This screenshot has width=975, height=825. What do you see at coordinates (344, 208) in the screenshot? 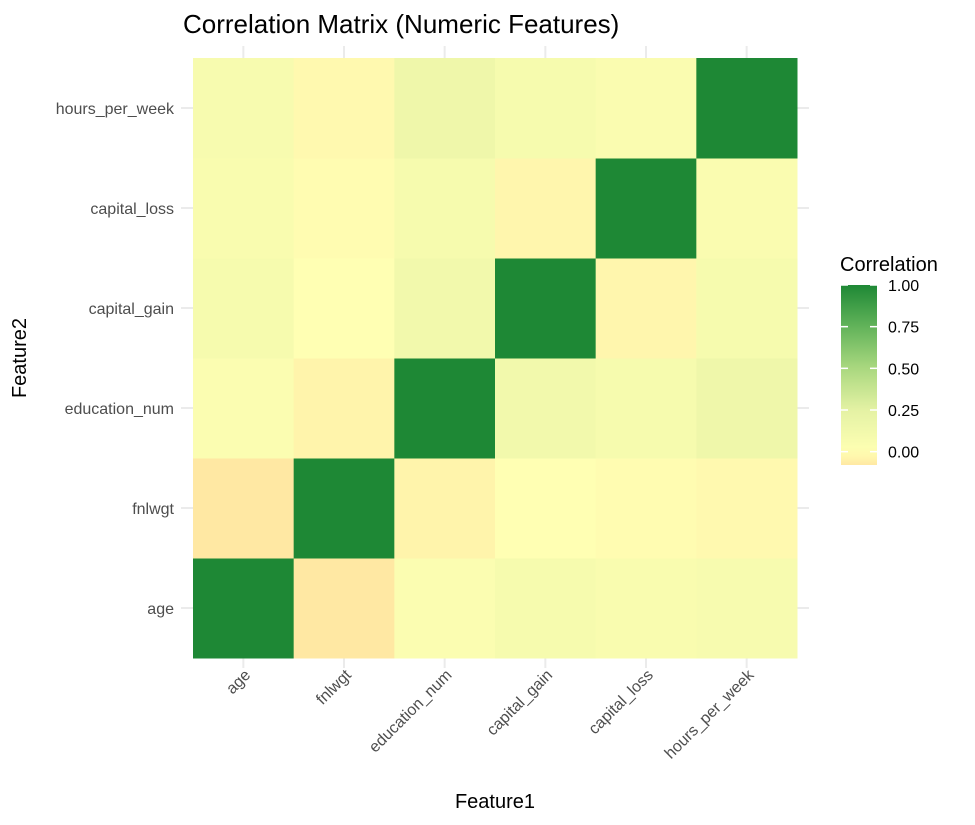
I see `heatmap-cell-fnlwgt-capital_loss` at bounding box center [344, 208].